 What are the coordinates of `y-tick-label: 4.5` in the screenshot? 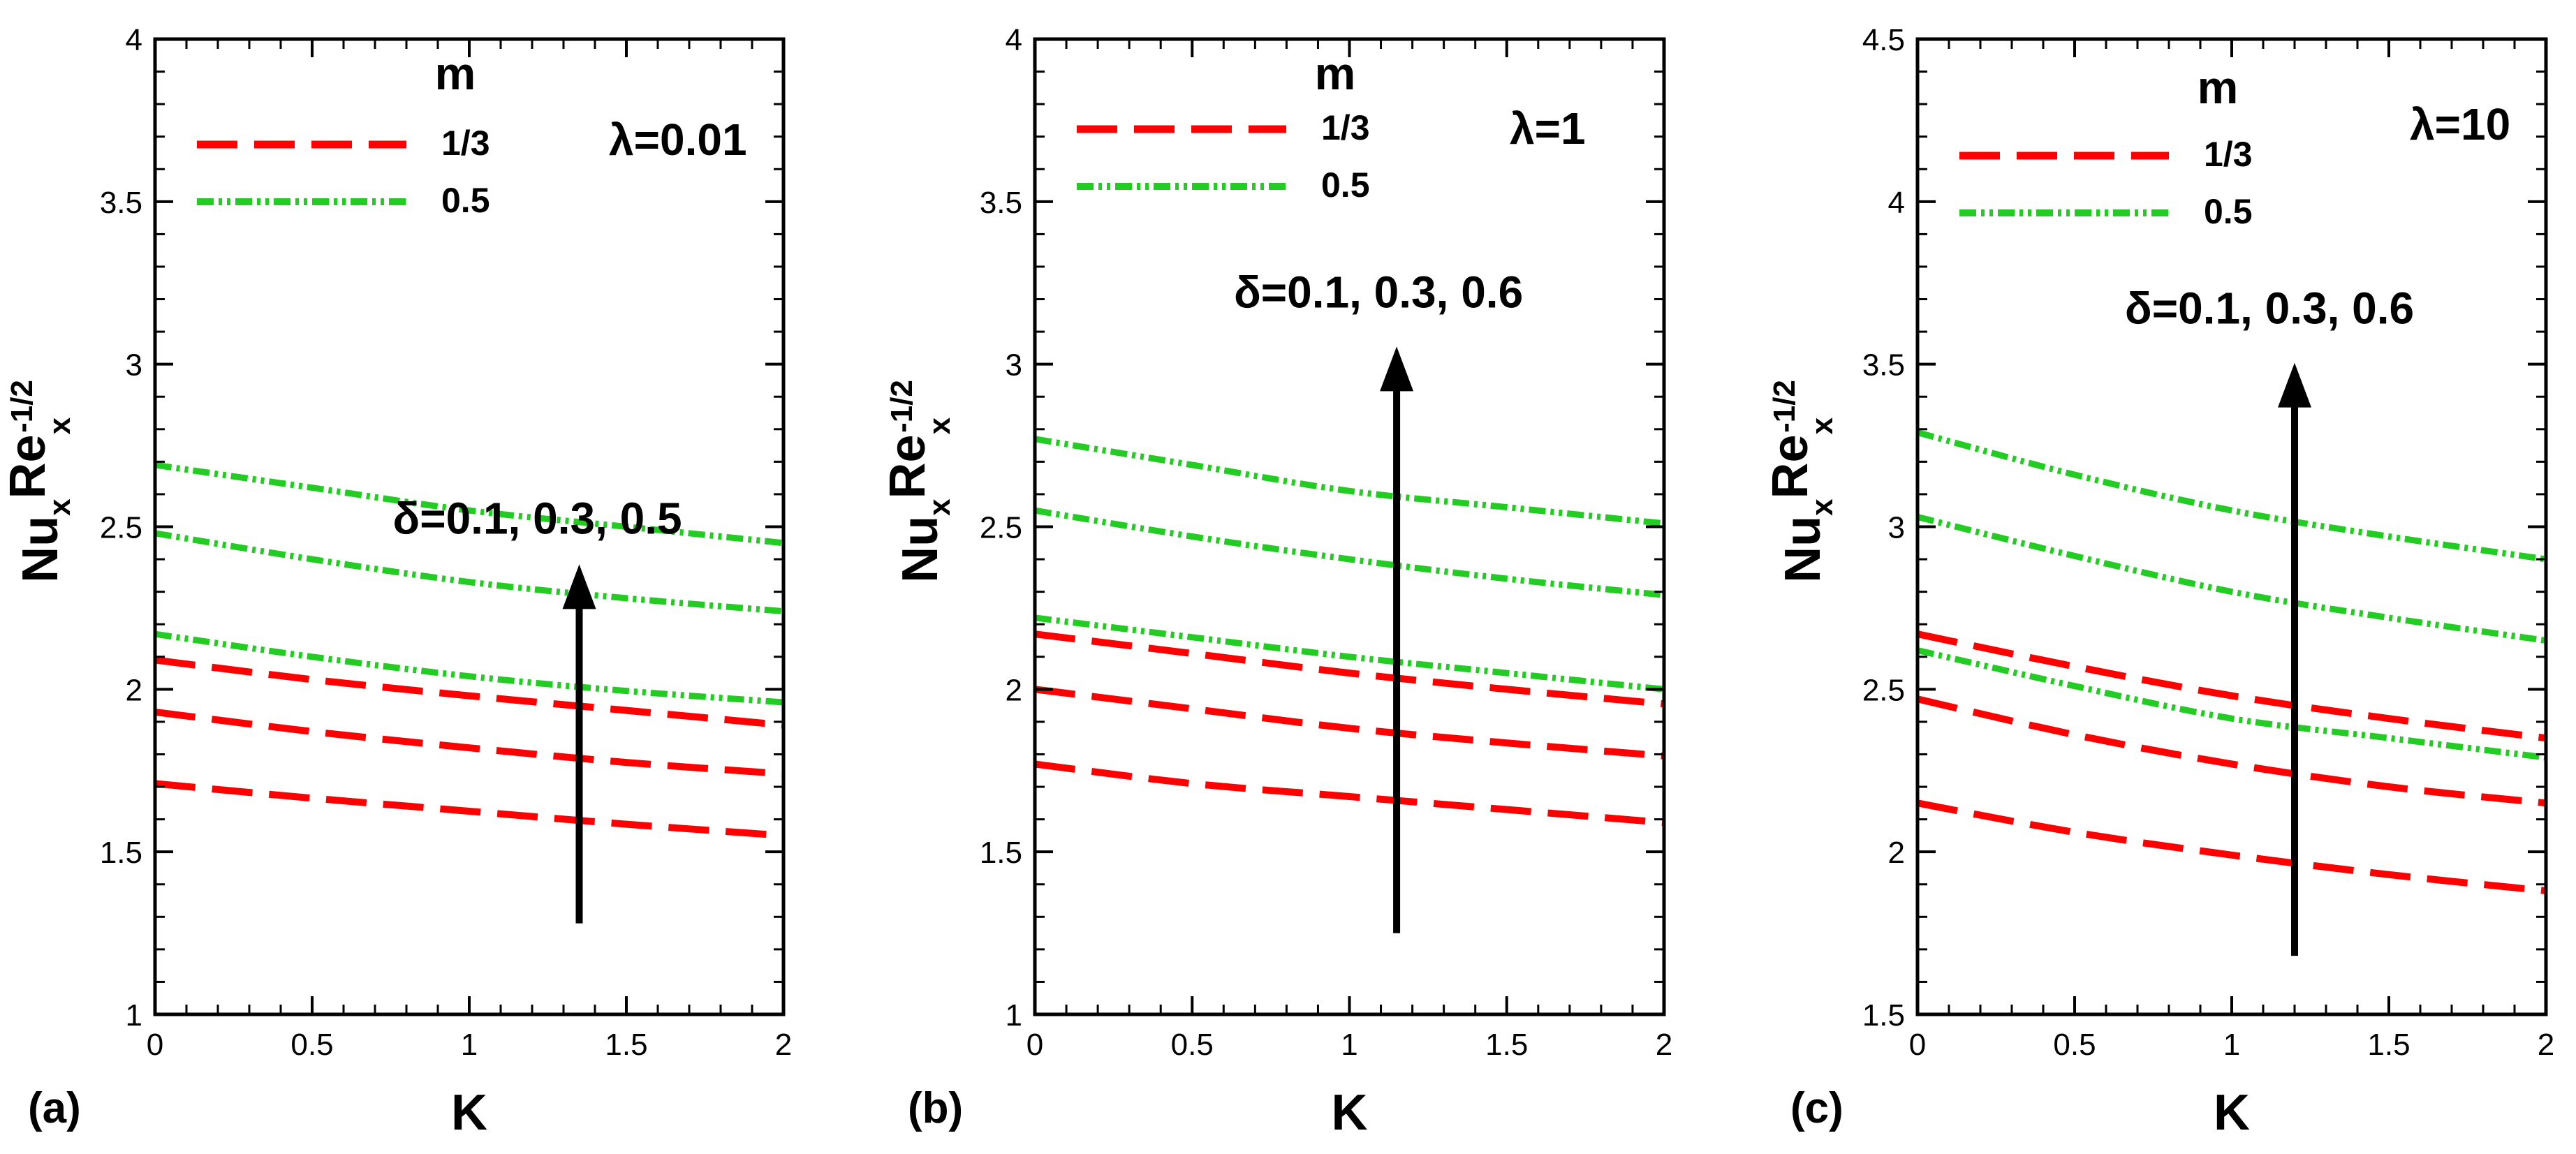 It's located at (1883, 40).